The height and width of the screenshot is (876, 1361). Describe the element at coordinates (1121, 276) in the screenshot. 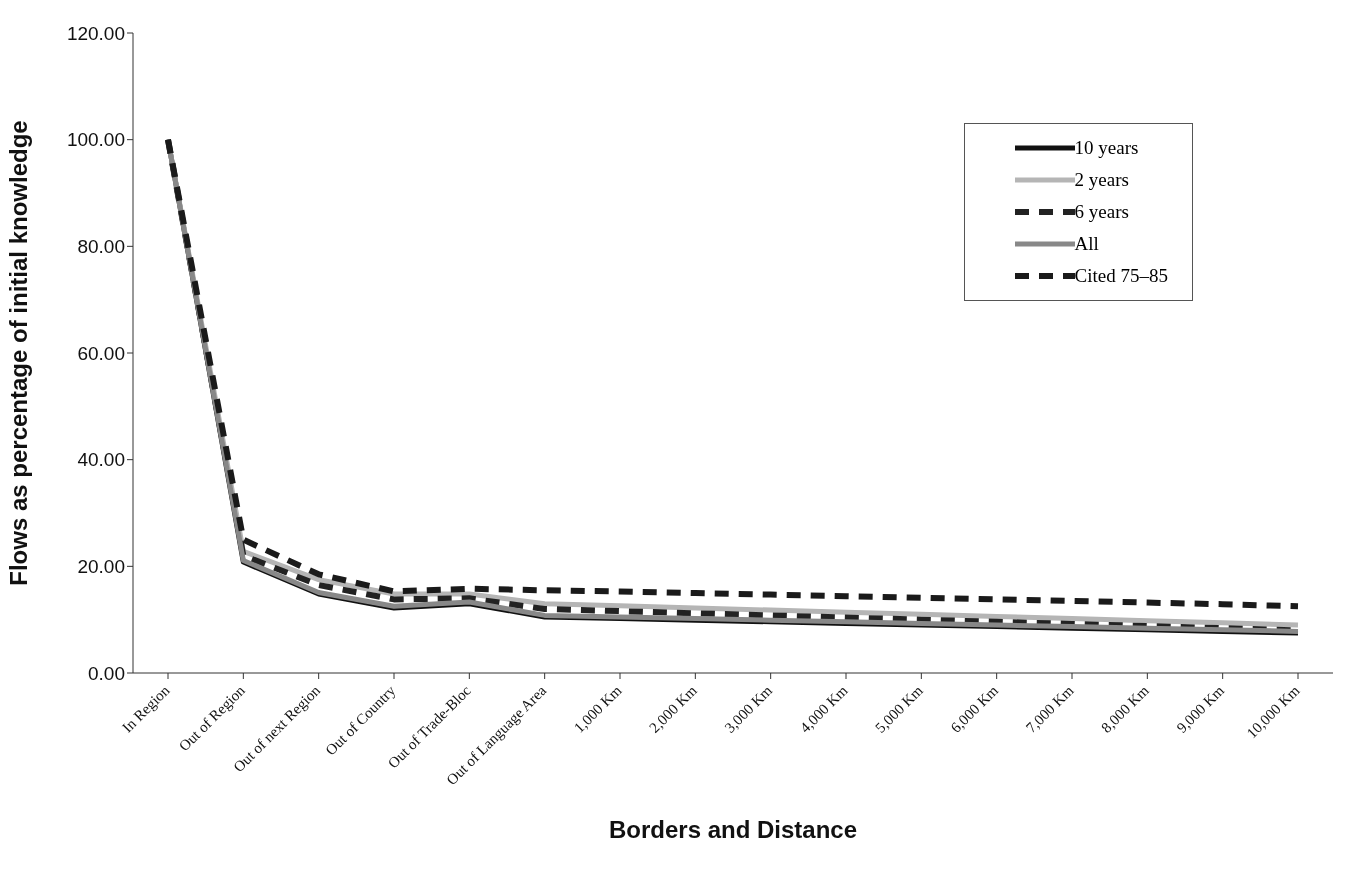

I see `legend-label: Cited 75–85` at that location.